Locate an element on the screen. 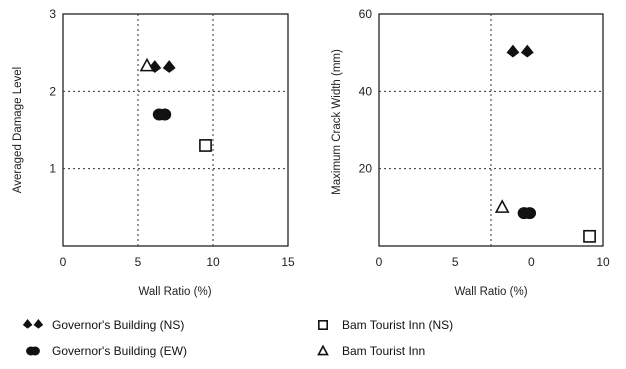 This screenshot has height=369, width=626. hexagon-filled-icon is located at coordinates (33, 351).